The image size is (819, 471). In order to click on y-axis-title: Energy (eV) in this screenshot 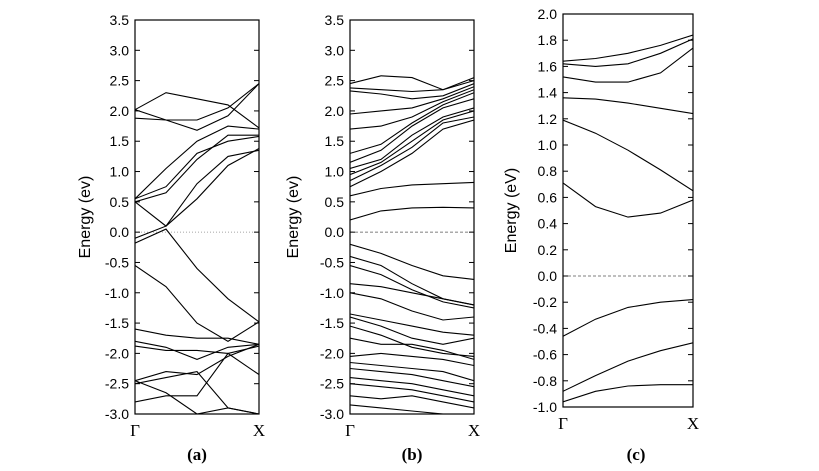, I will do `click(511, 210)`.